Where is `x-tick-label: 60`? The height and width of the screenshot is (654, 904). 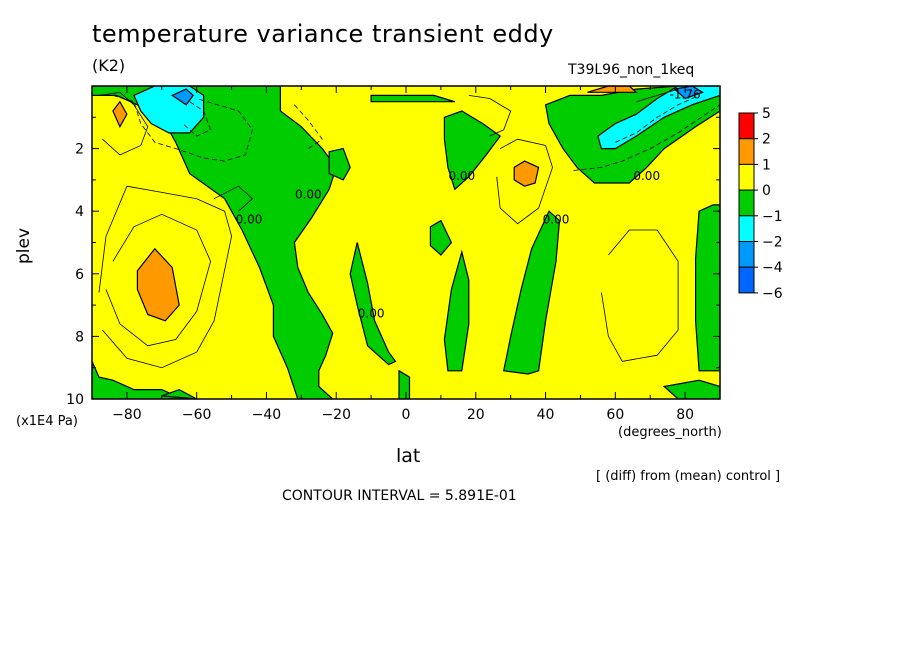
x-tick-label: 60 is located at coordinates (615, 415).